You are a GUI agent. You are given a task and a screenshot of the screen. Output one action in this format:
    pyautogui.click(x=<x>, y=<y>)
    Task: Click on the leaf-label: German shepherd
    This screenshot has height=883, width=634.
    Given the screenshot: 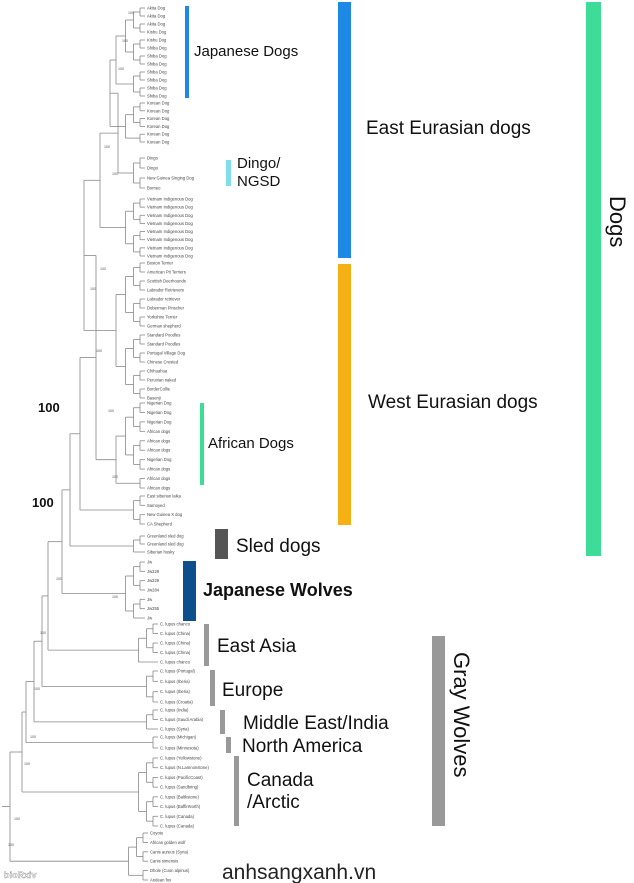 What is the action you would take?
    pyautogui.click(x=164, y=326)
    